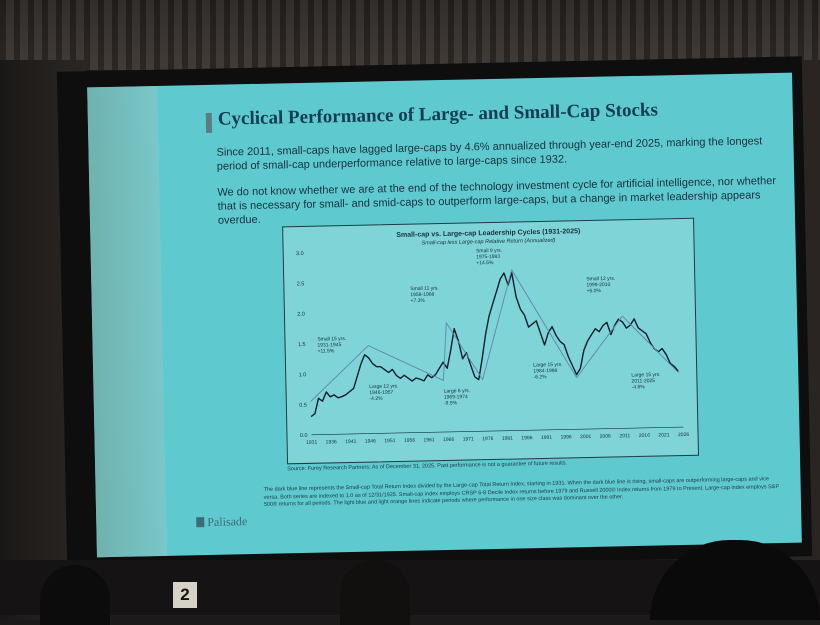 This screenshot has width=820, height=625. What do you see at coordinates (497, 431) in the screenshot?
I see `x-axis-line` at bounding box center [497, 431].